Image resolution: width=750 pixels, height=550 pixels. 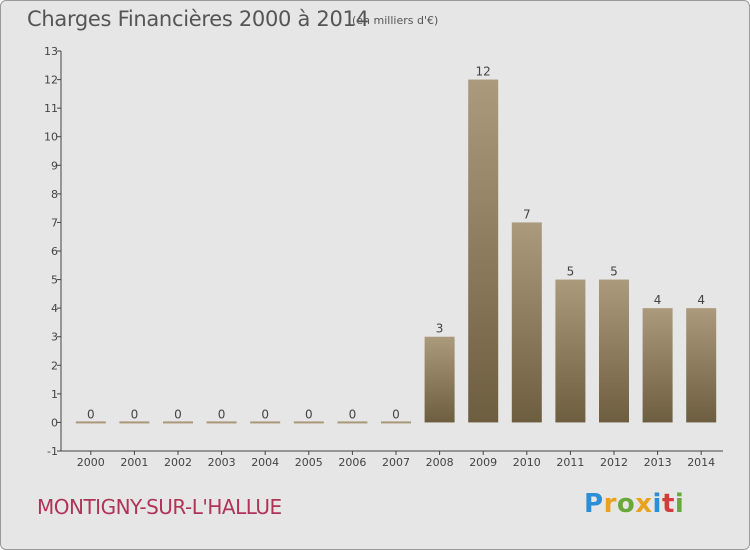 What do you see at coordinates (178, 462) in the screenshot?
I see `x-tick-label: 2002` at bounding box center [178, 462].